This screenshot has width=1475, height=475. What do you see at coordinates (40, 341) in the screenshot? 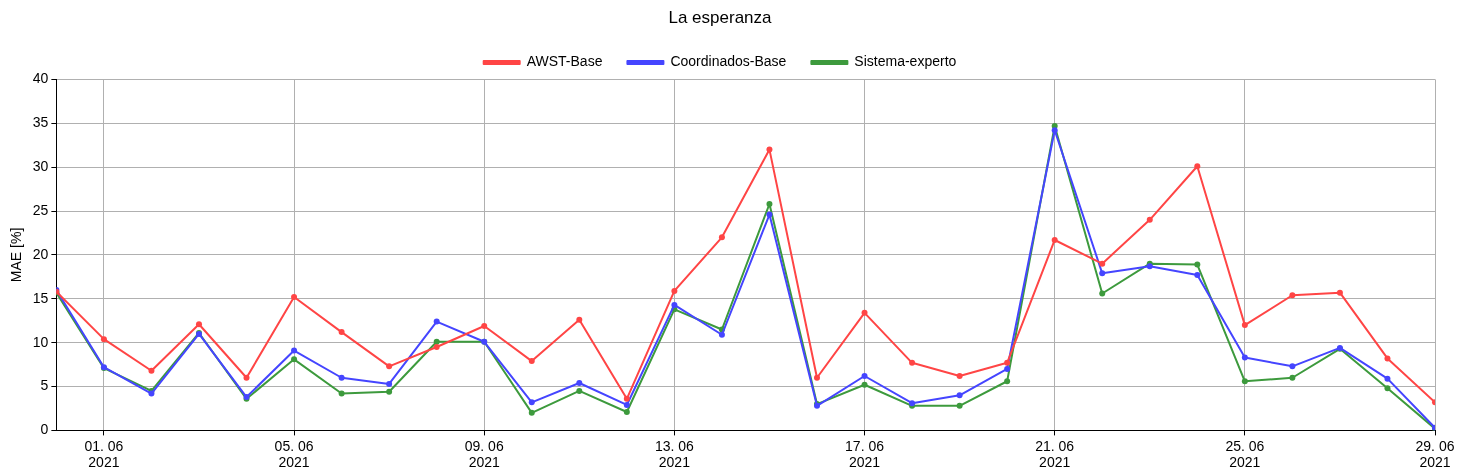
I see `y-tick-label: 10` at bounding box center [40, 341].